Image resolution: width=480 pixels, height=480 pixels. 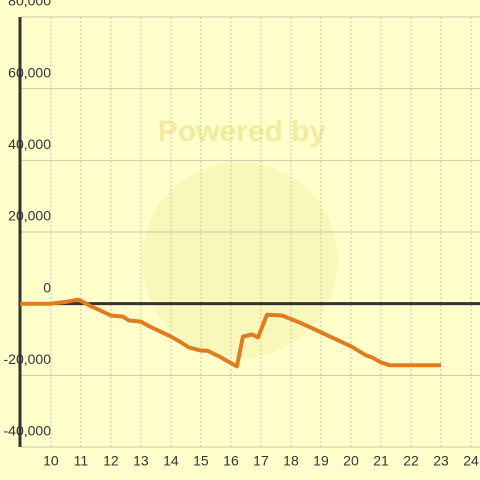 I want to click on x-tick-label: 10, so click(x=51, y=461).